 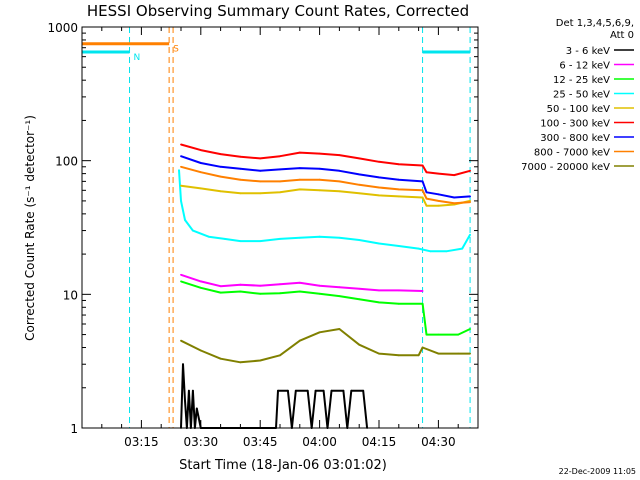 What do you see at coordinates (319, 442) in the screenshot?
I see `x-tick-label-3: 04:00` at bounding box center [319, 442].